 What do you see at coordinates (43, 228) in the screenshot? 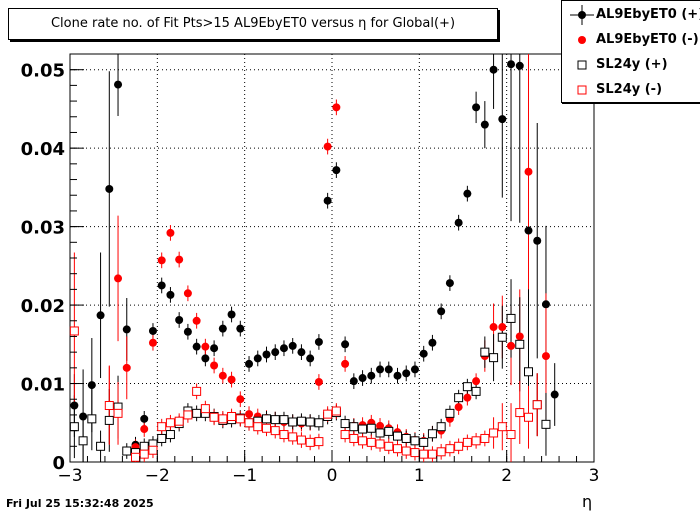
I see `y-tick-label: 0.03` at bounding box center [43, 228].